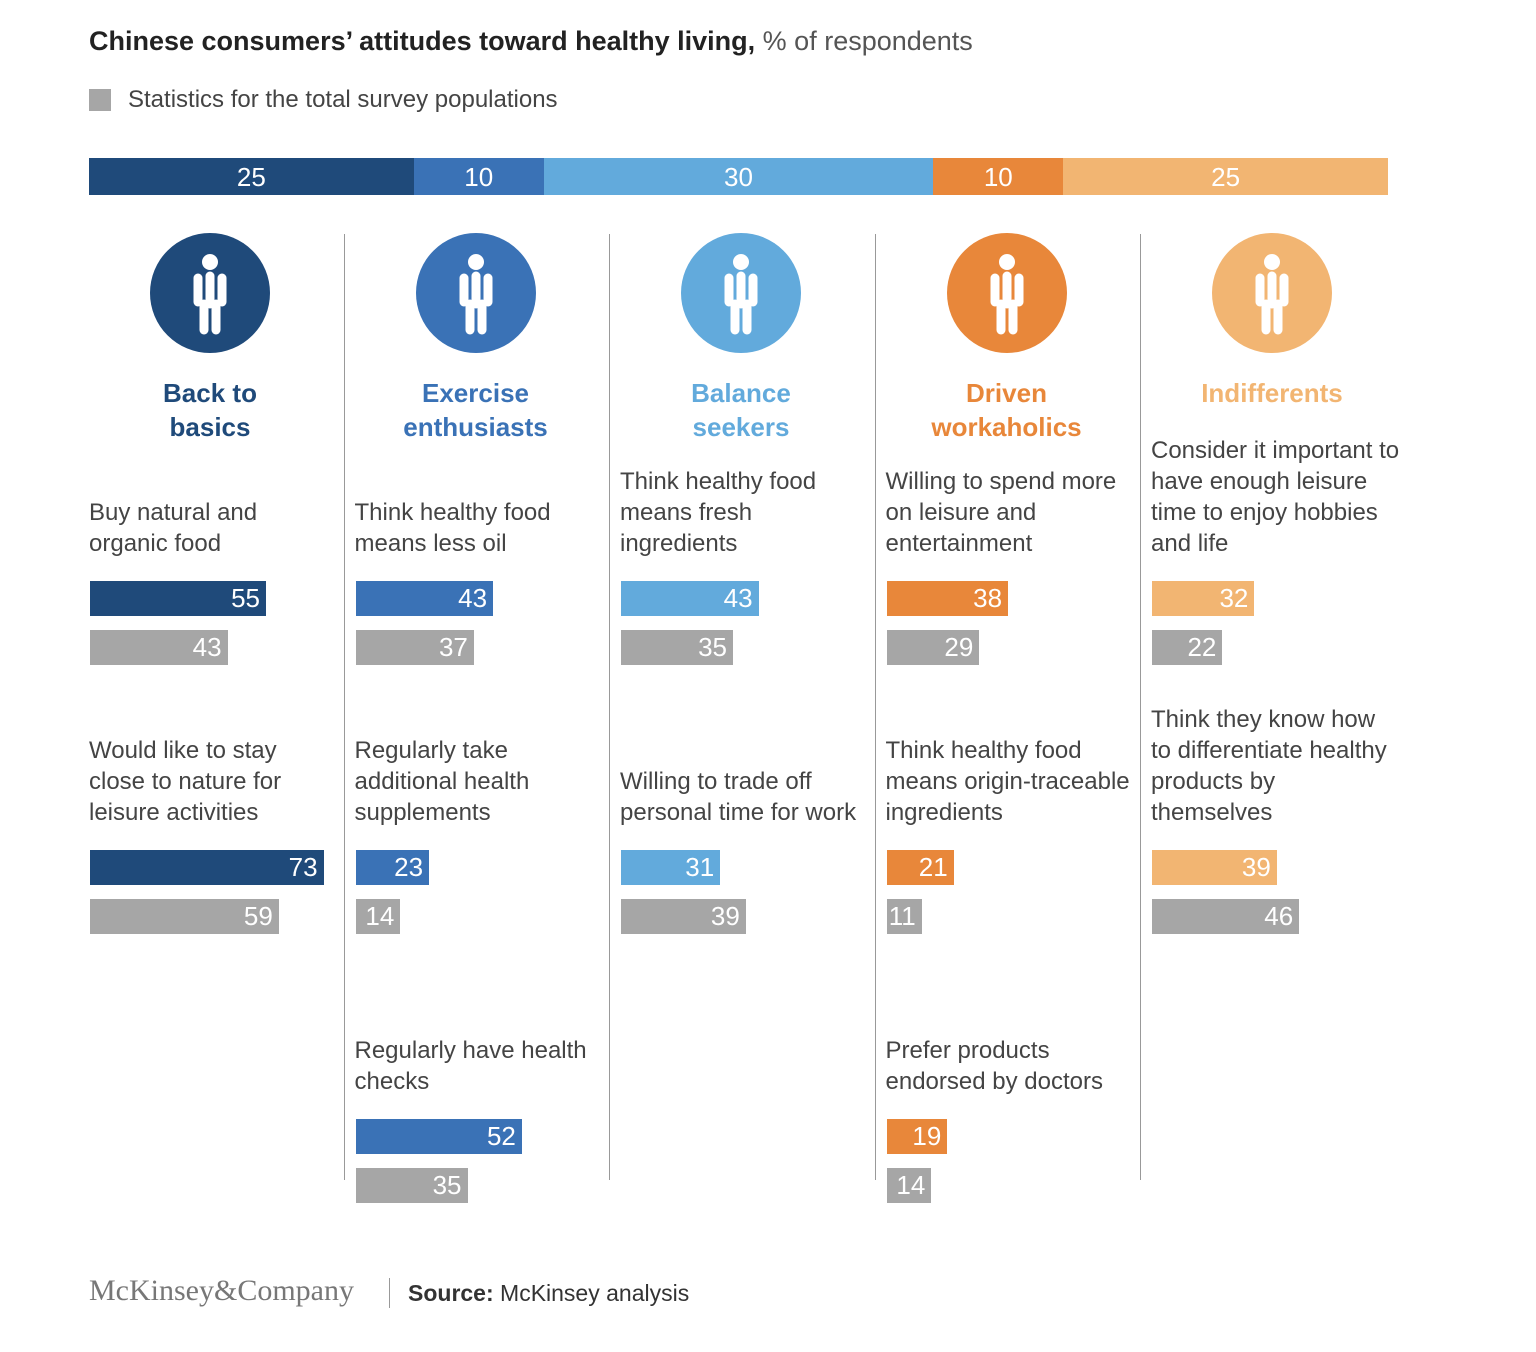 The height and width of the screenshot is (1352, 1536). Describe the element at coordinates (671, 867) in the screenshot. I see `segment-bar: 31` at that location.